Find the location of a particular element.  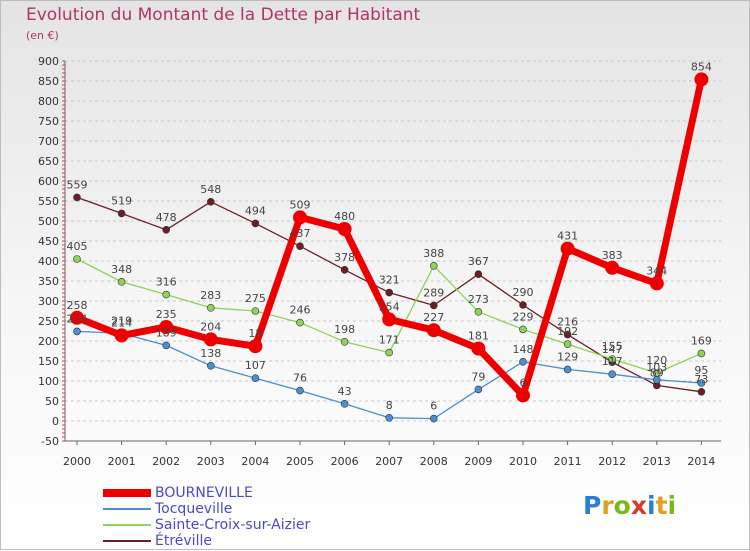

data-label: 169 is located at coordinates (701, 340).